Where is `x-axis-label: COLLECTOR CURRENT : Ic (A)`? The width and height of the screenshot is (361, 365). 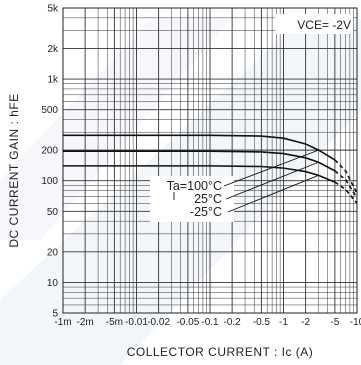
x-axis-label: COLLECTOR CURRENT : Ic (A) is located at coordinates (220, 352).